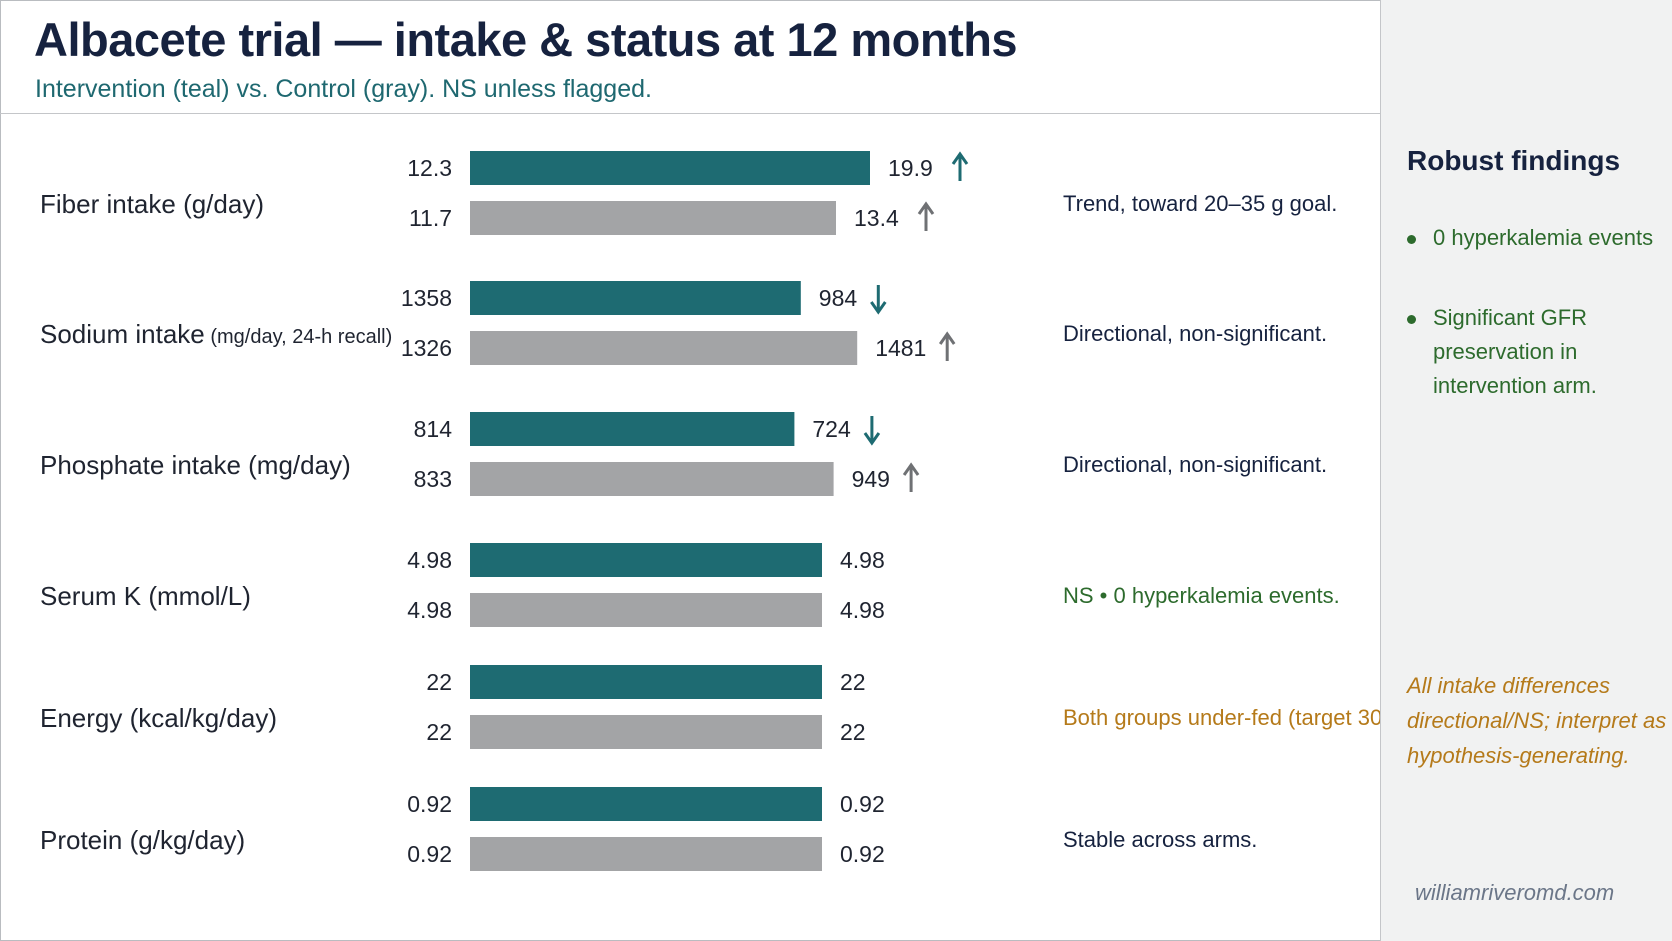 Image resolution: width=1672 pixels, height=941 pixels. Describe the element at coordinates (1515, 892) in the screenshot. I see `site-credit: williamriveromd.com` at that location.